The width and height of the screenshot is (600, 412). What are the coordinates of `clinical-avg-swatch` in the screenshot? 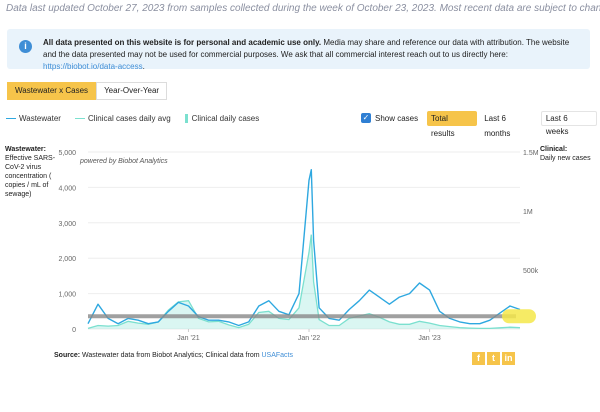 It's located at (79, 118).